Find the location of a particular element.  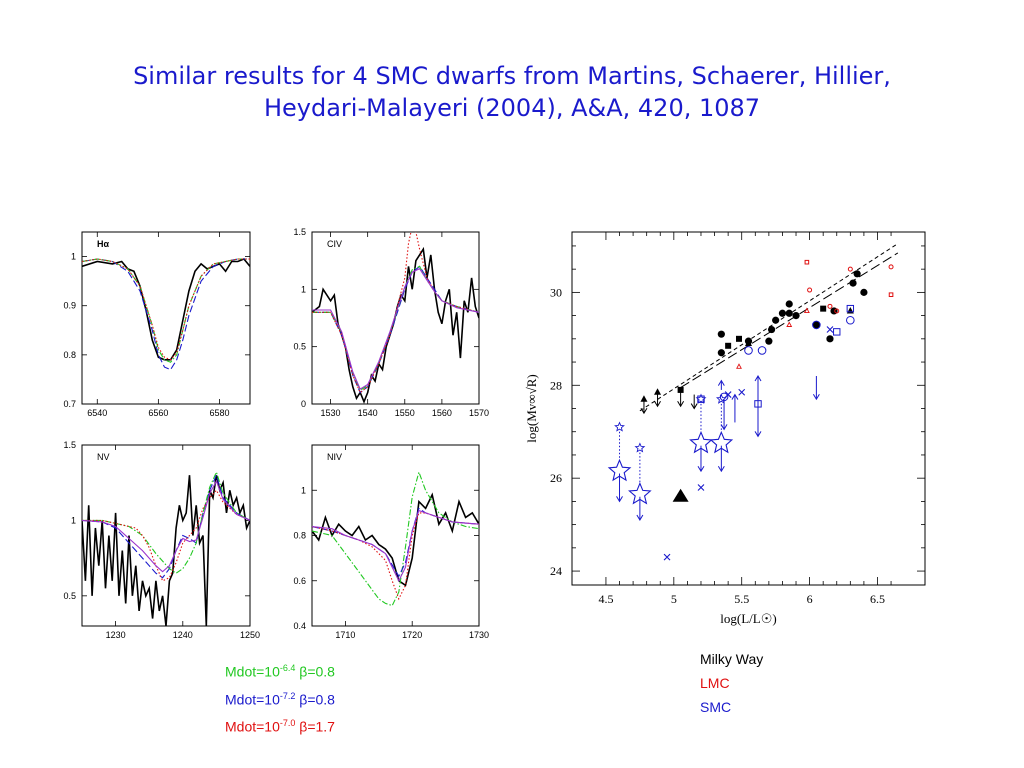

nv-ytick-label: 1.5 is located at coordinates (69, 445).